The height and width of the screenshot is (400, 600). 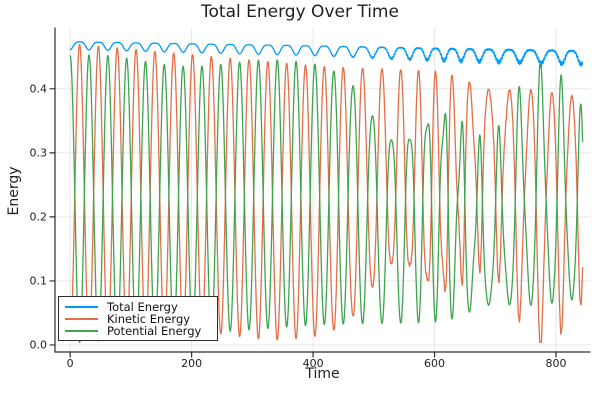 I want to click on x-tick-label: 400, so click(x=313, y=363).